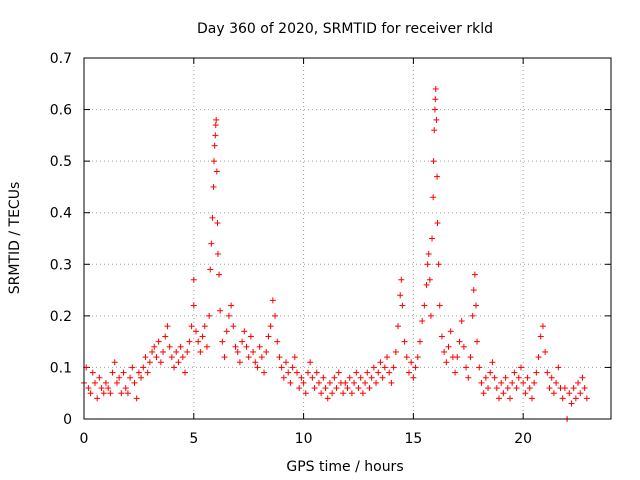  I want to click on y-tick-label: 0.1, so click(61, 368).